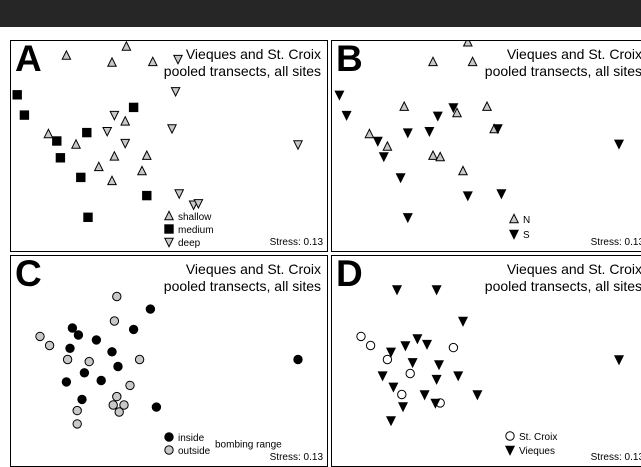  What do you see at coordinates (526, 235) in the screenshot?
I see `legend-label-1: S` at bounding box center [526, 235].